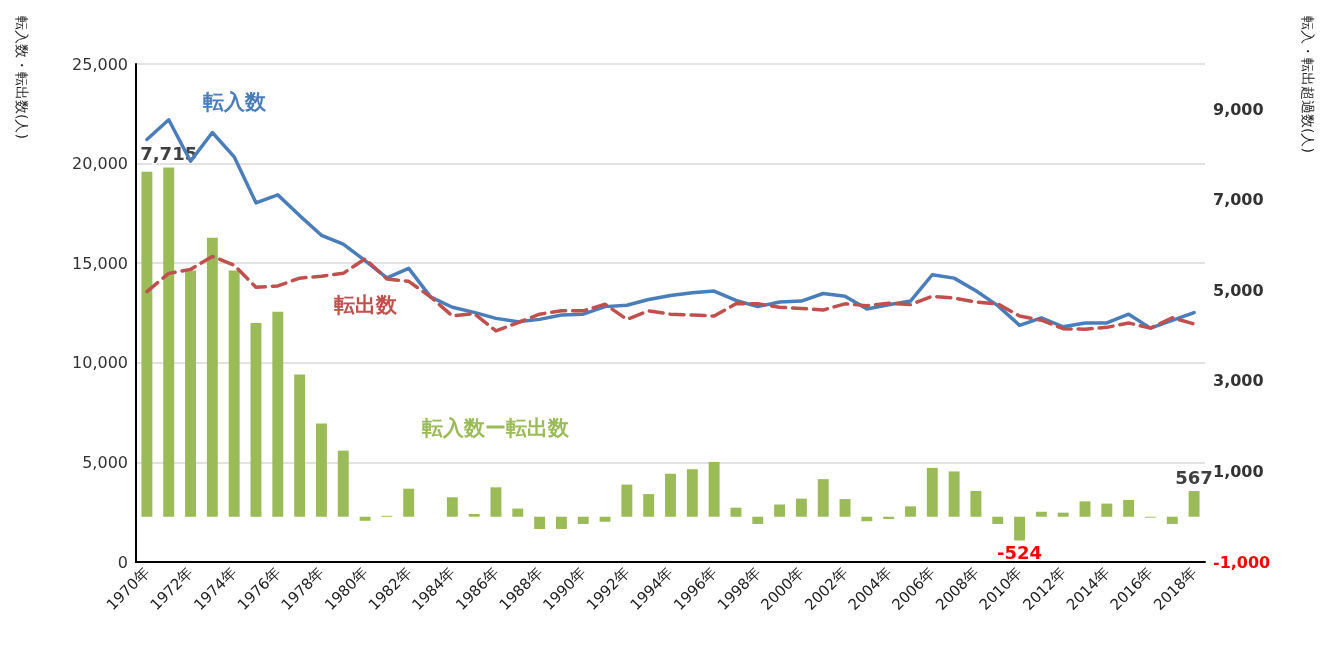  Describe the element at coordinates (1238, 290) in the screenshot. I see `y2-tick-label: 5,000` at that location.